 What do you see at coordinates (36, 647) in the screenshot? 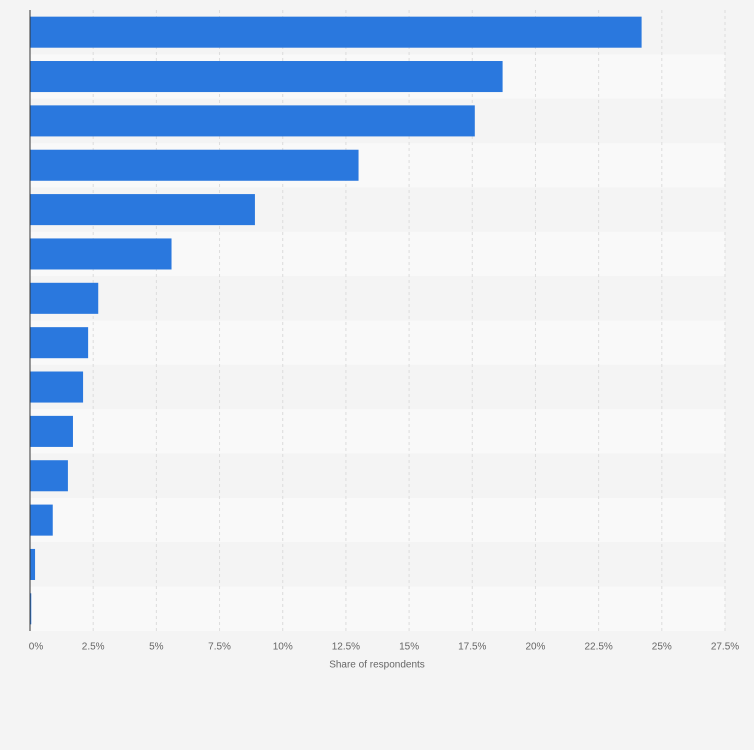
I see `x-tick-label: 0%` at bounding box center [36, 647].